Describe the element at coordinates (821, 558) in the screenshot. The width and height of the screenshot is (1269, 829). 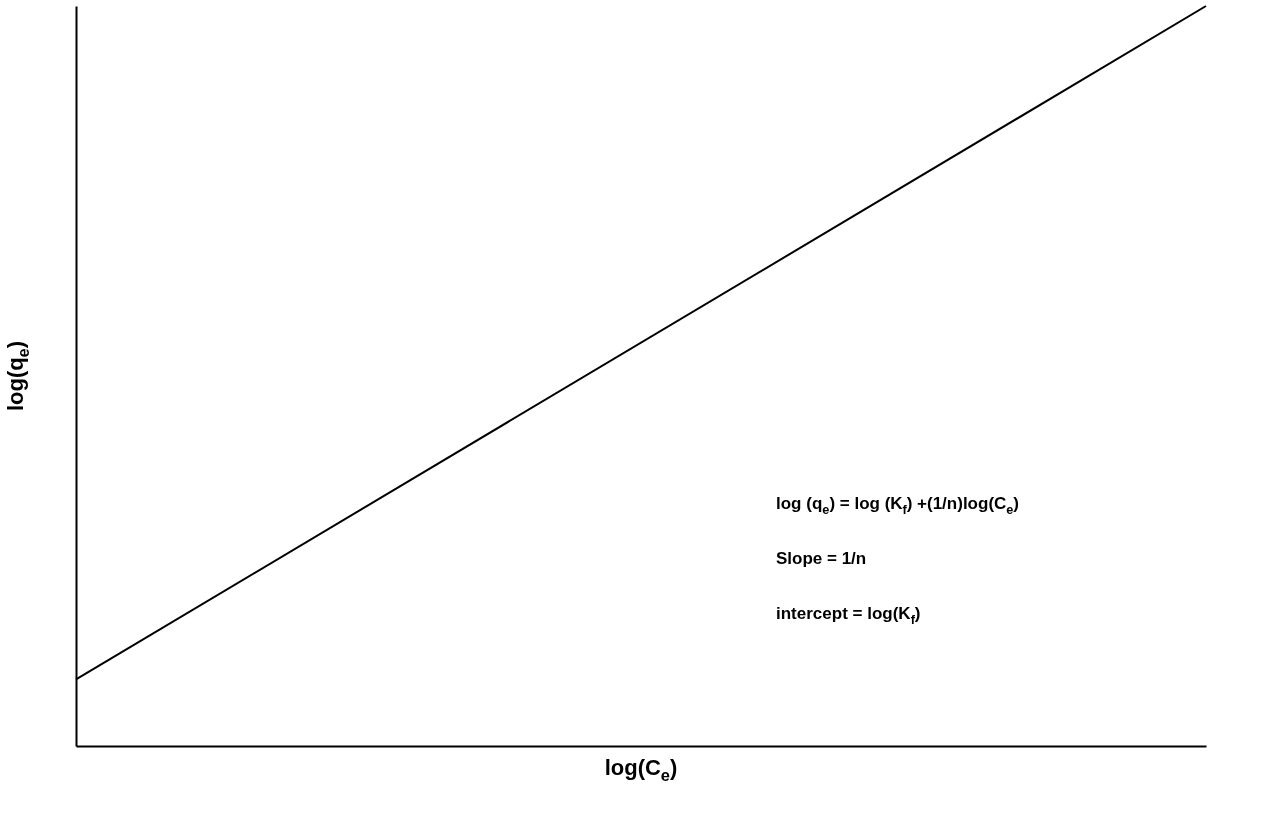
I see `annotation: Slope = 1/n` at that location.